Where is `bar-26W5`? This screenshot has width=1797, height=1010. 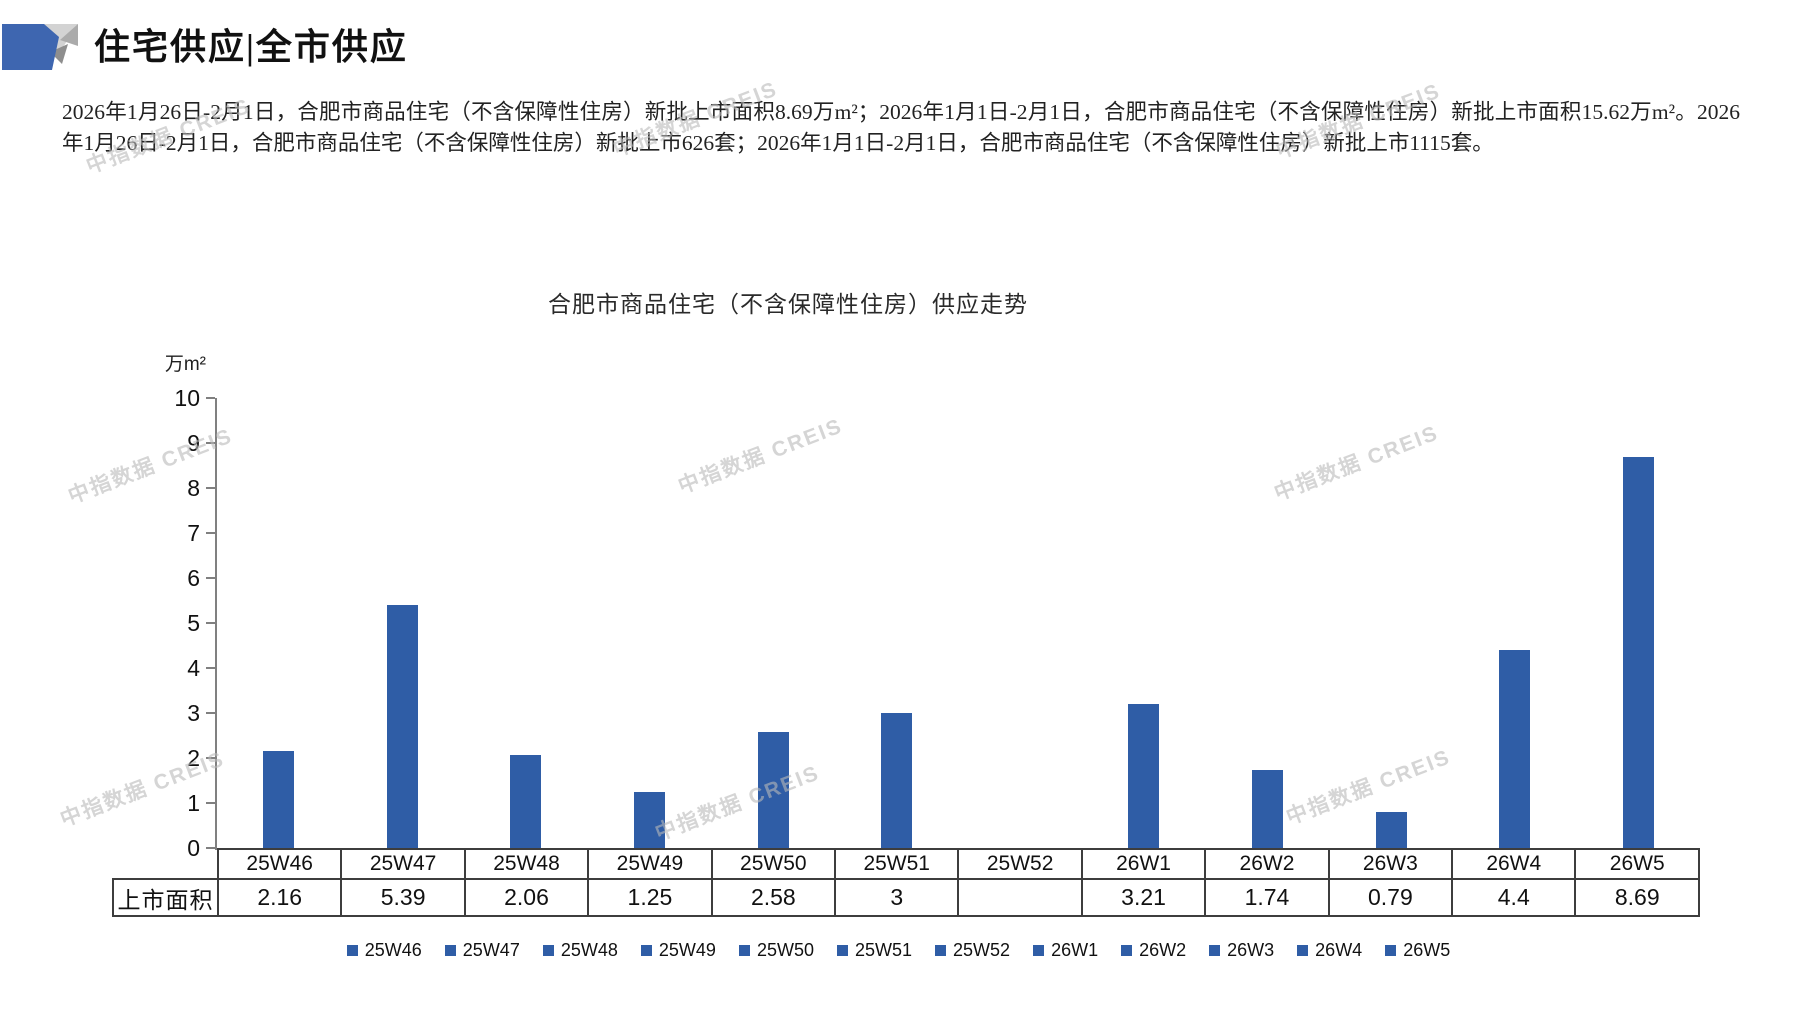 bar-26W5 is located at coordinates (1638, 652).